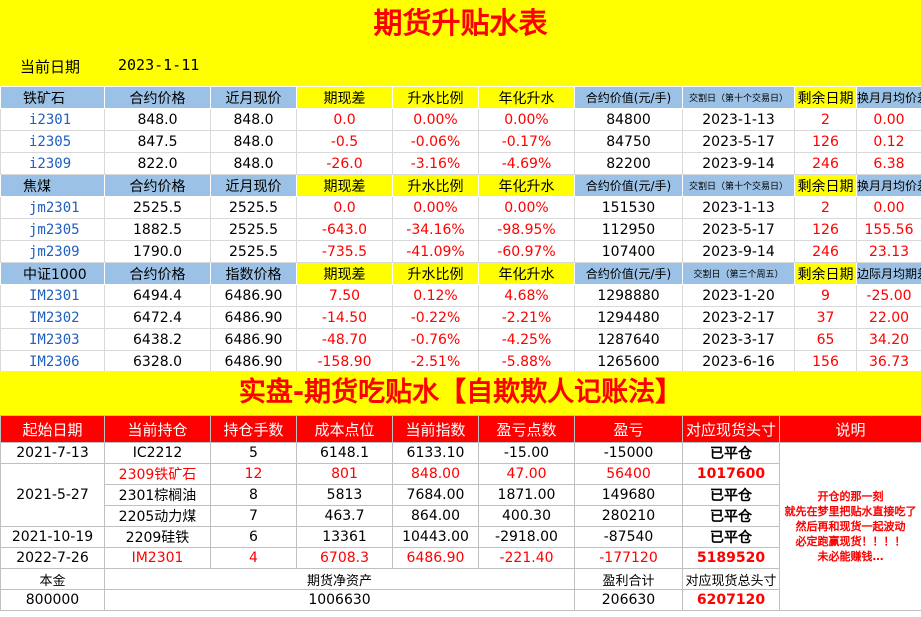 The image size is (921, 617). I want to click on table-cell: 2023-1-13, so click(738, 207).